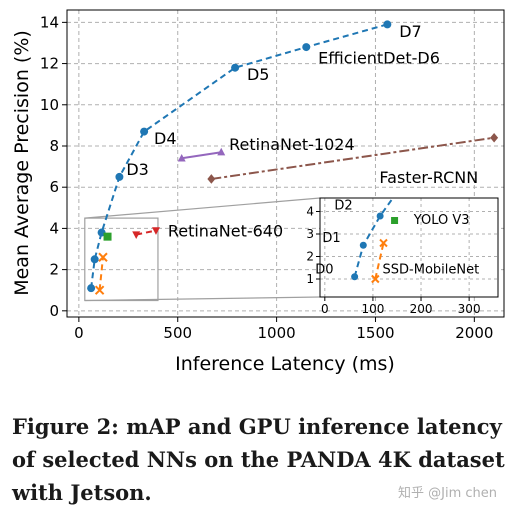  I want to click on inset-annotation-ssd-mobilenet: SSD-MobileNet, so click(431, 269).